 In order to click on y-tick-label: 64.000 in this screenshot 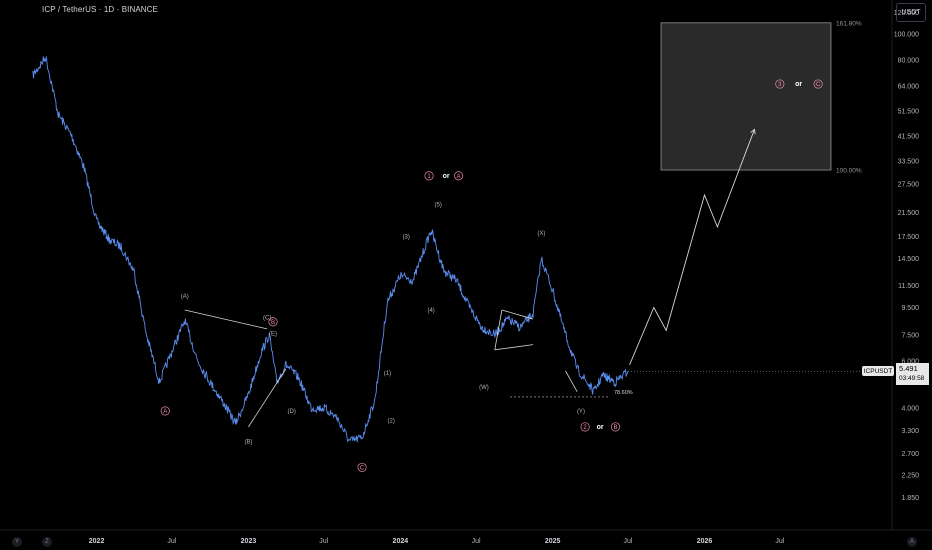, I will do `click(909, 86)`.